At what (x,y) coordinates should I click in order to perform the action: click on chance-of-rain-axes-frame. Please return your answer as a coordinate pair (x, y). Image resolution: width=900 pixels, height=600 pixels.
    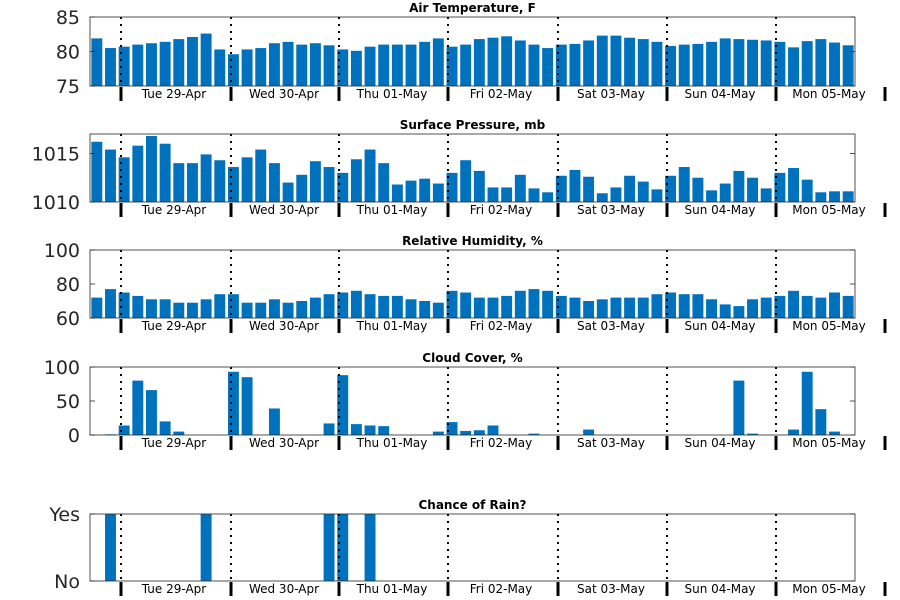
    Looking at the image, I should click on (472, 547).